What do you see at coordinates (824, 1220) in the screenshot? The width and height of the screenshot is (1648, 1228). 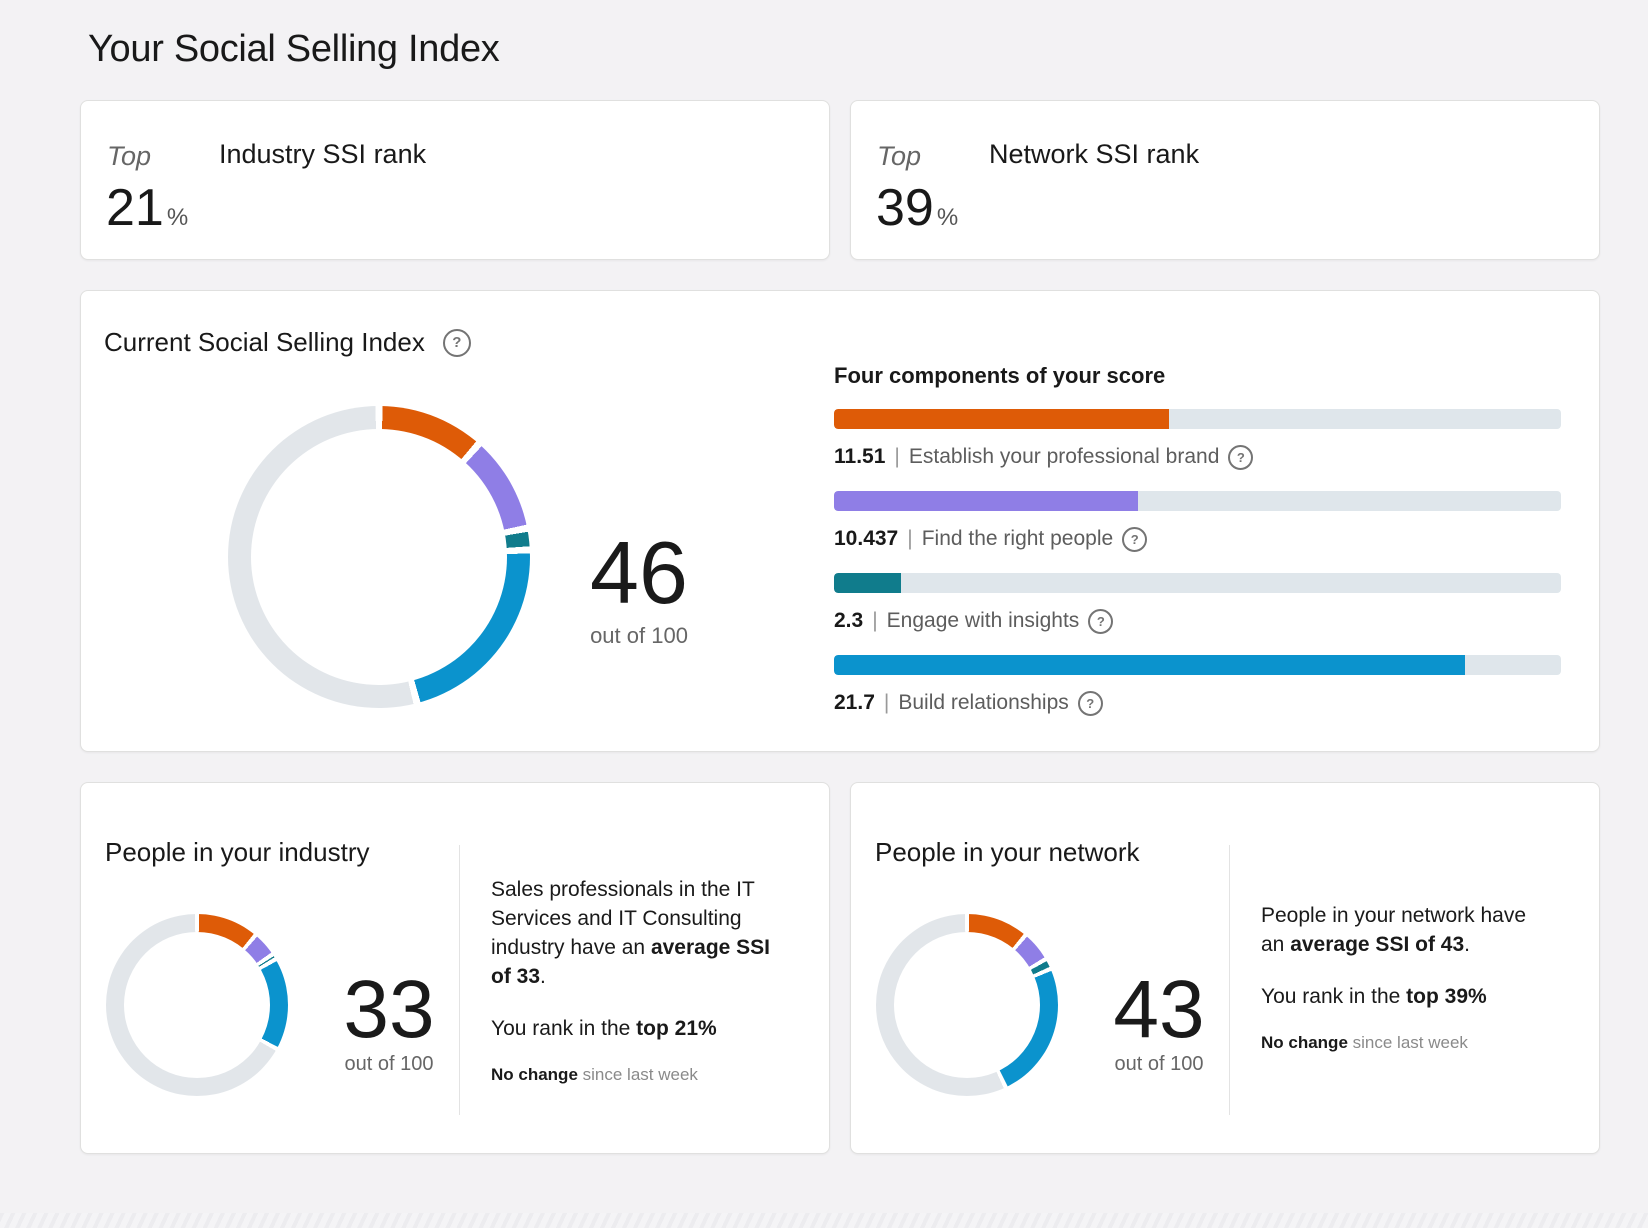 I see `bottom-edge-texture` at bounding box center [824, 1220].